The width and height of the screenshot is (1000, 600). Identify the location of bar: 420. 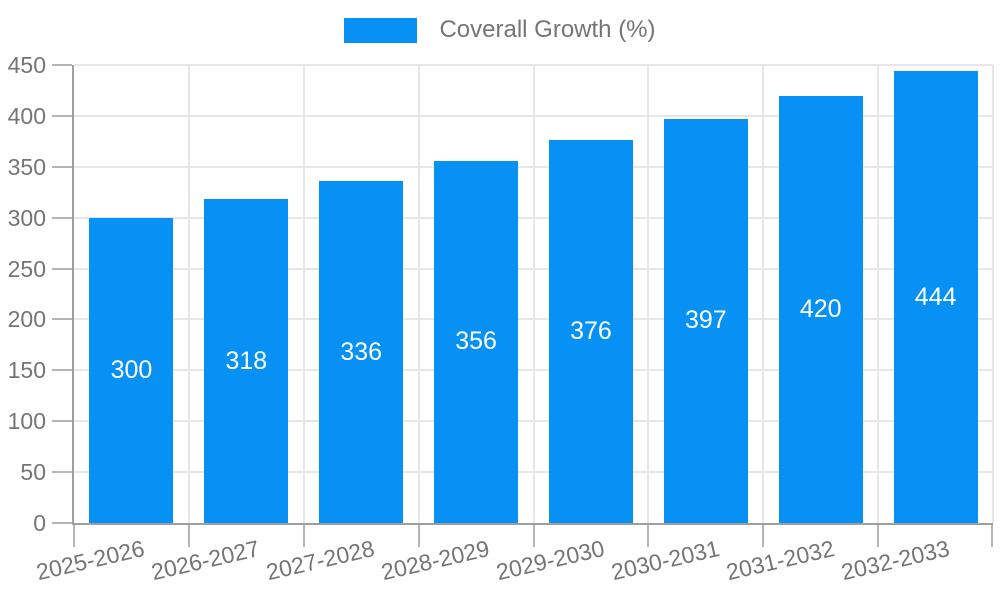
(820, 309).